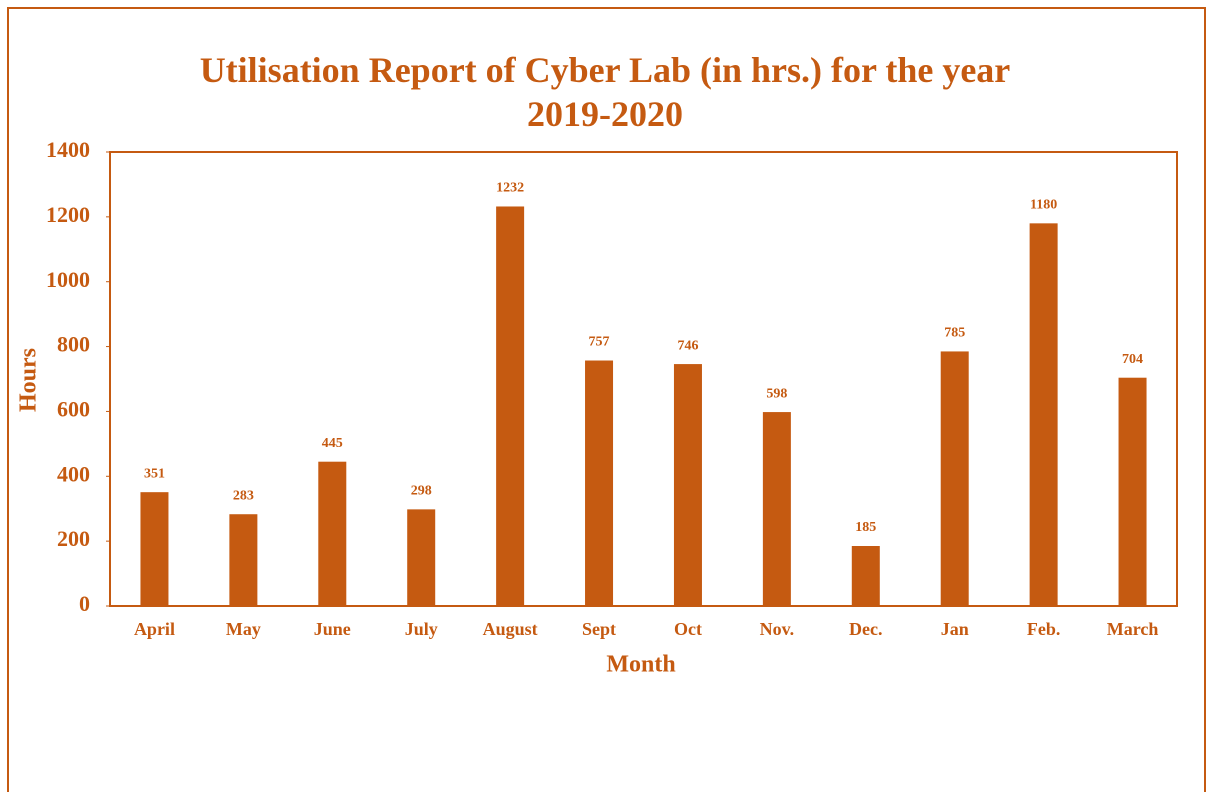 The image size is (1209, 792). What do you see at coordinates (154, 473) in the screenshot?
I see `data-label: 351` at bounding box center [154, 473].